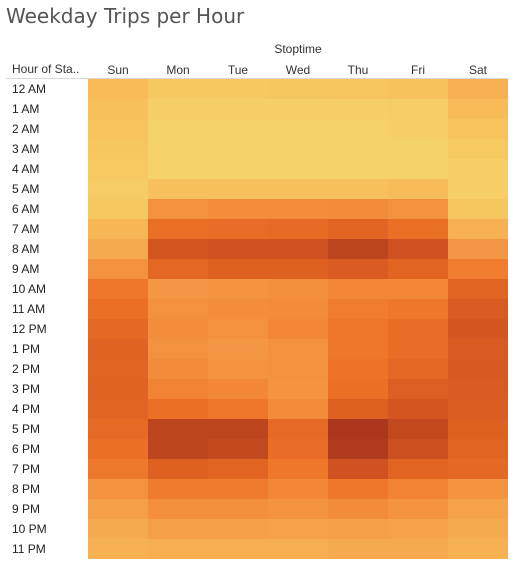  Describe the element at coordinates (46, 69) in the screenshot. I see `row-field-header: Hour of Sta..` at that location.